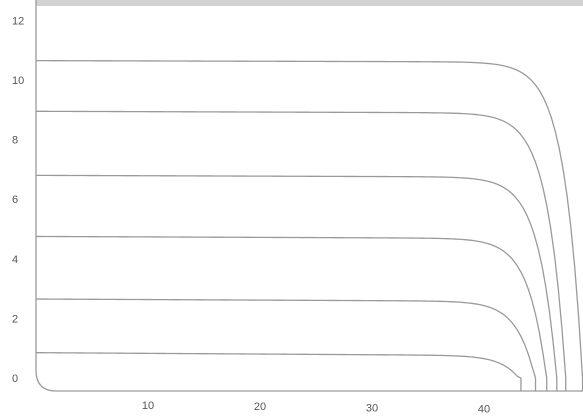  I want to click on x-axis-line, so click(309, 380).